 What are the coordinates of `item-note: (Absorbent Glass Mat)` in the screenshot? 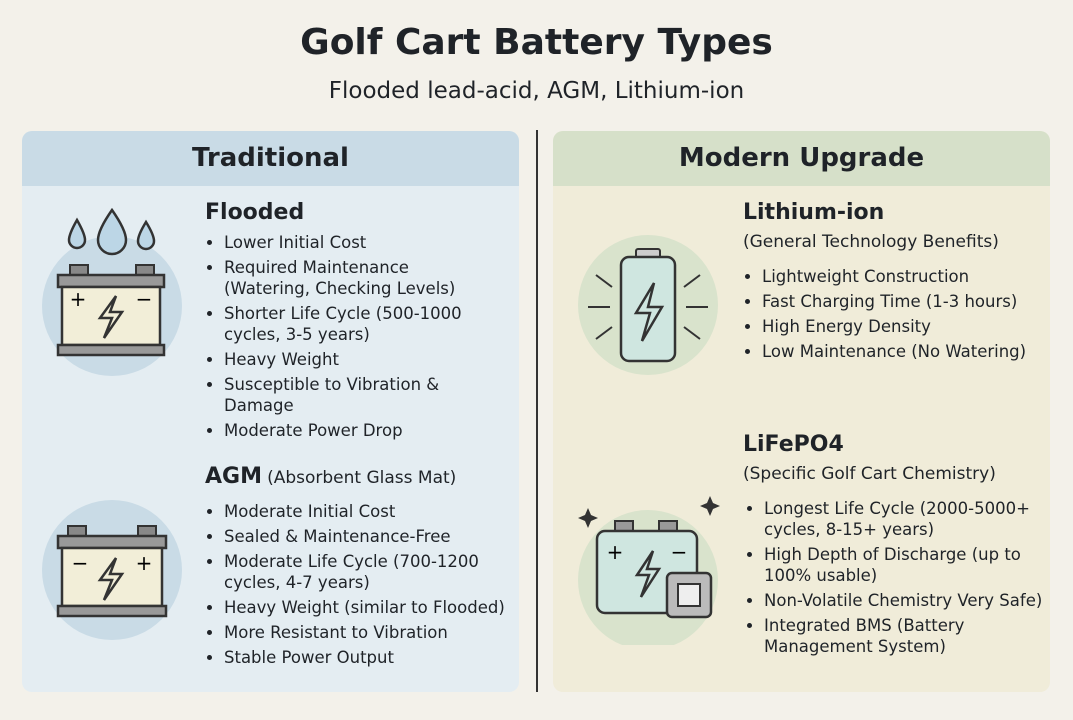 It's located at (362, 478).